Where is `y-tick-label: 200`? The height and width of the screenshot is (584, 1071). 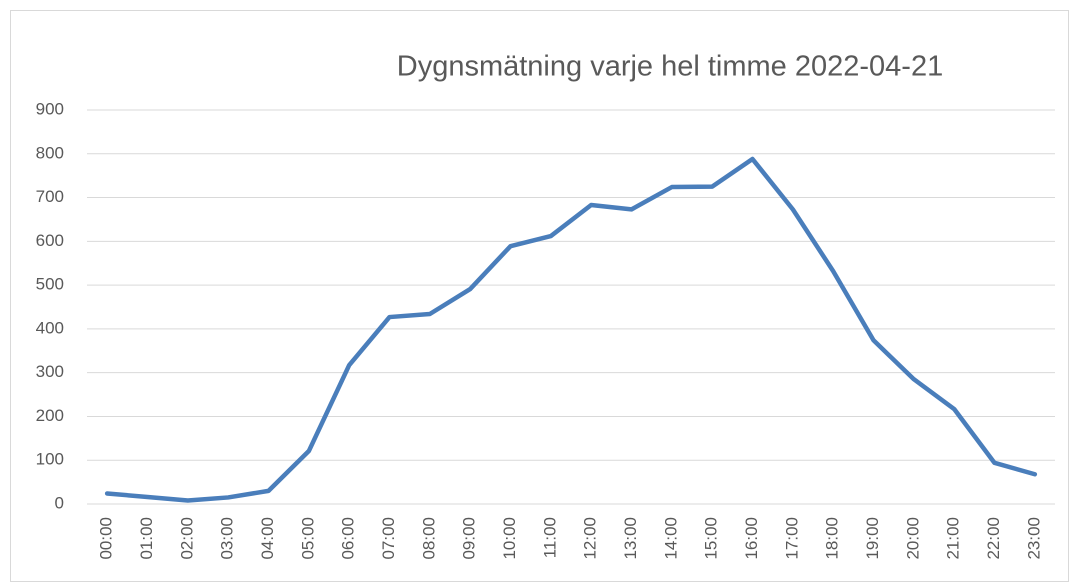
y-tick-label: 200 is located at coordinates (50, 415).